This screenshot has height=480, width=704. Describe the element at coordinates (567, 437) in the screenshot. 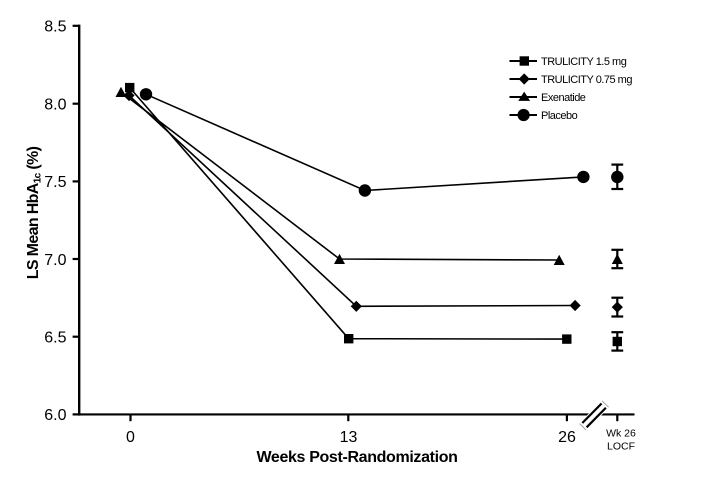

I see `svg-text: 26` at that location.